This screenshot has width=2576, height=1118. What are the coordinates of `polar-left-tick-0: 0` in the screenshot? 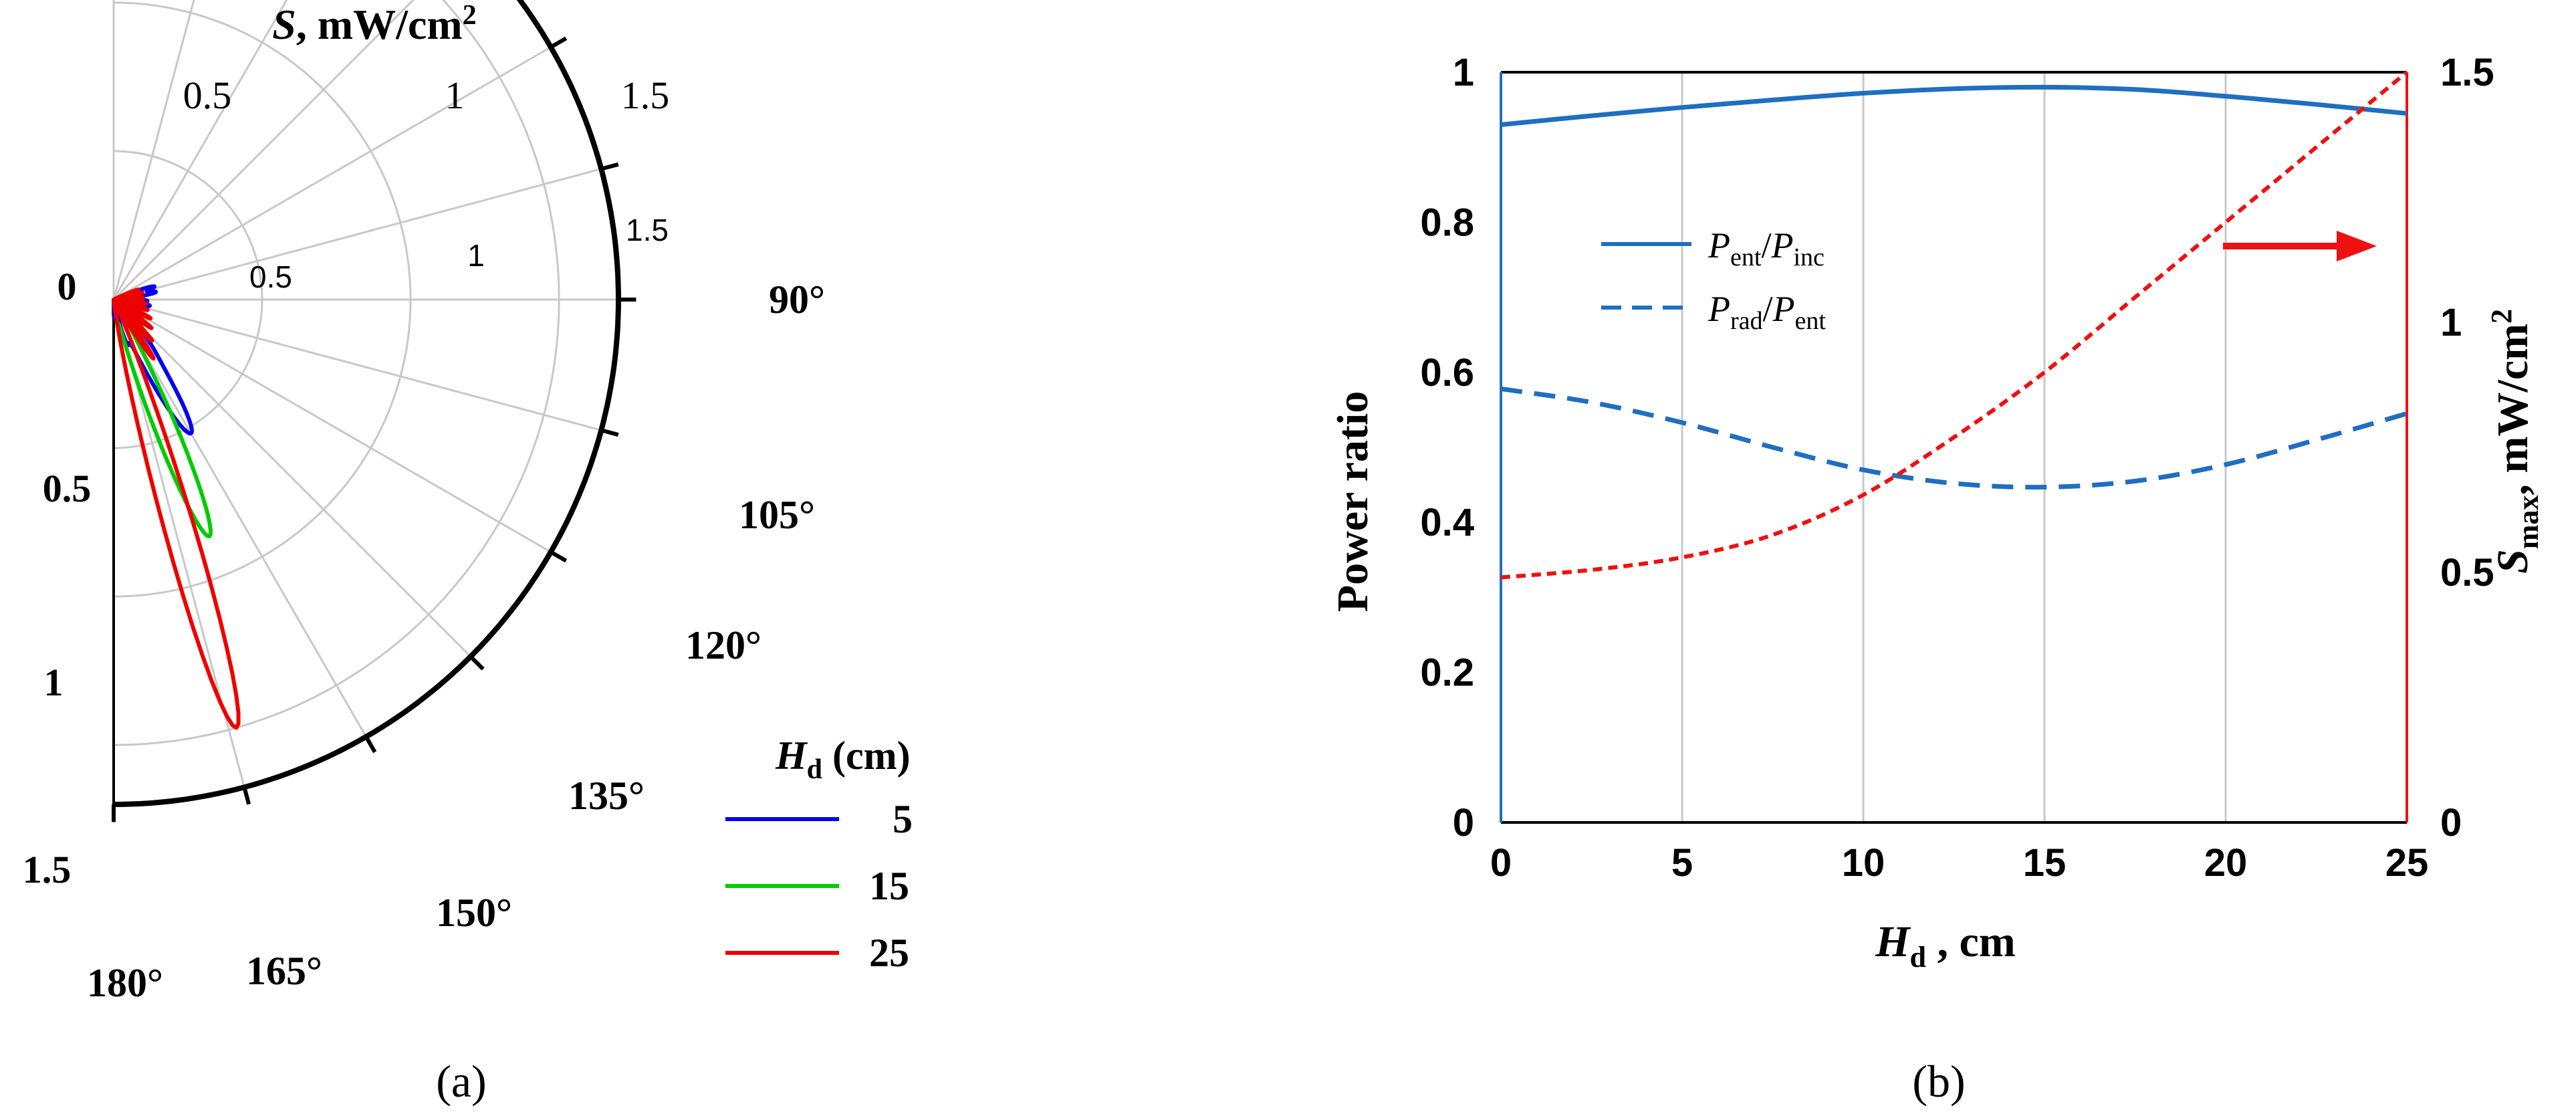 It's located at (67, 286).